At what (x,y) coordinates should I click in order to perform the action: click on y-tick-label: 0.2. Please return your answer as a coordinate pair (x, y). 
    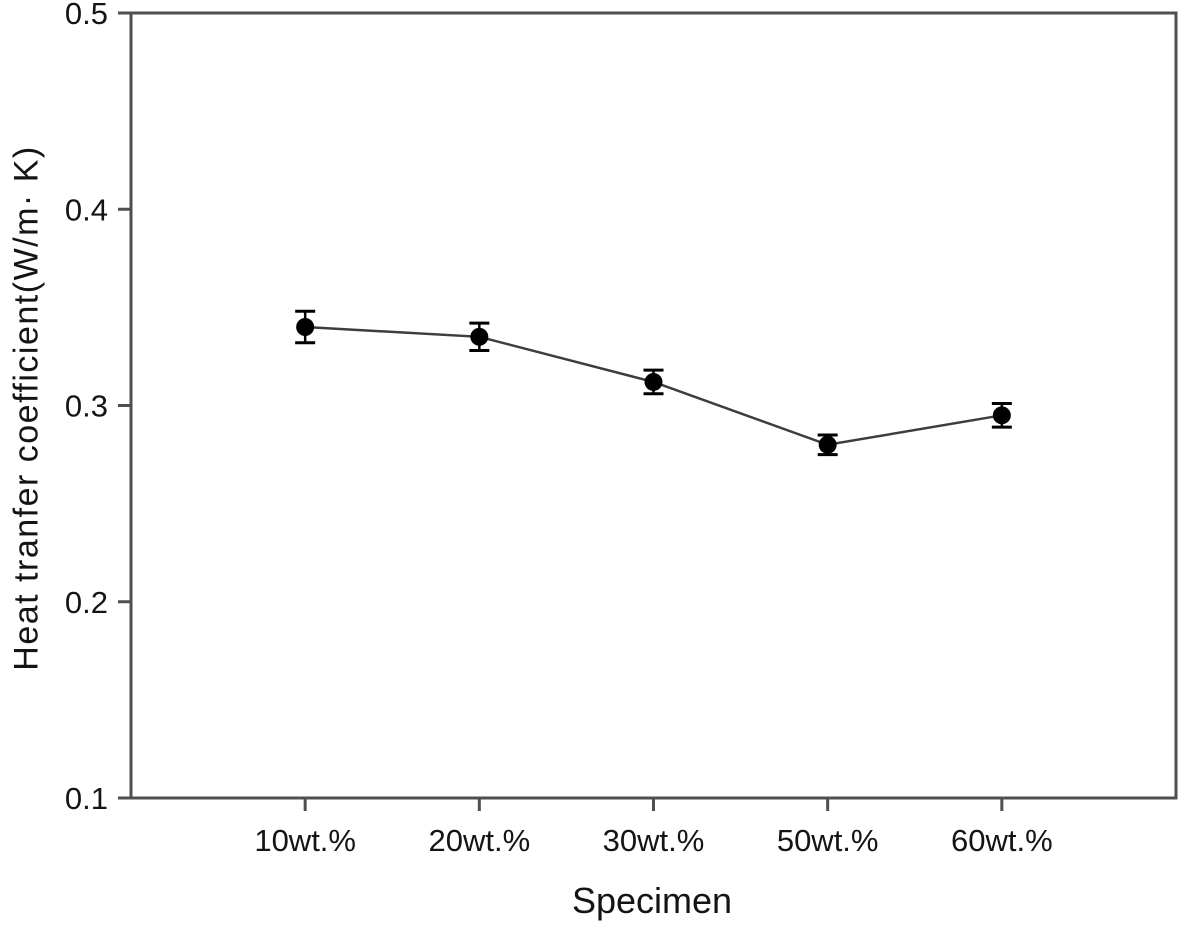
    Looking at the image, I should click on (86, 602).